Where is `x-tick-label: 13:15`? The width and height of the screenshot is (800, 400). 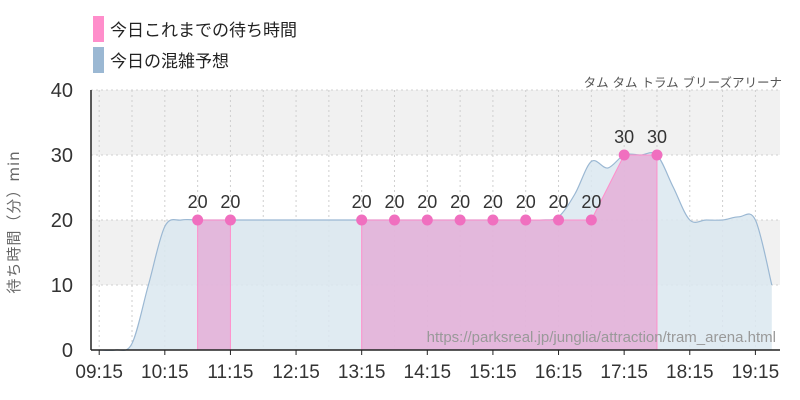
x-tick-label: 13:15 is located at coordinates (362, 372).